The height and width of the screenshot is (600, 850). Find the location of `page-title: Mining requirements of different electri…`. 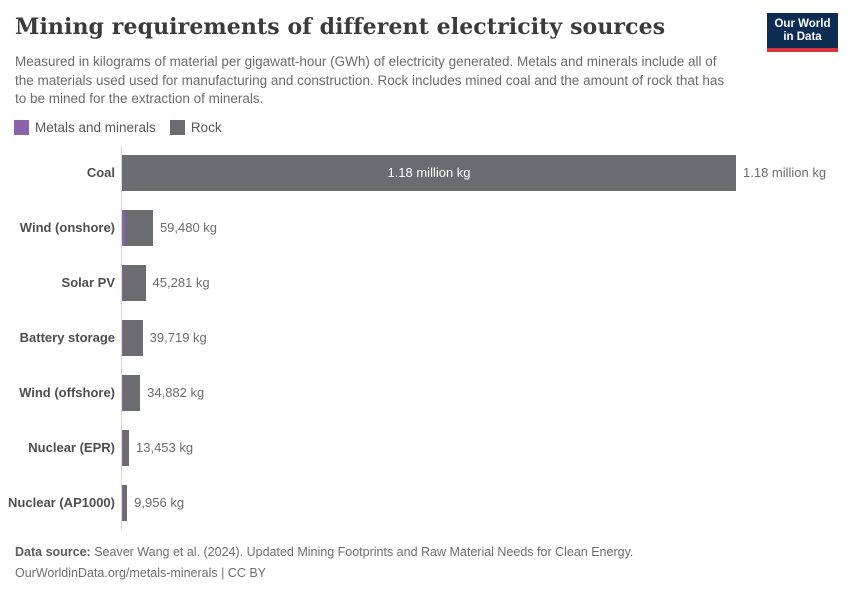

page-title: Mining requirements of different electri… is located at coordinates (340, 27).